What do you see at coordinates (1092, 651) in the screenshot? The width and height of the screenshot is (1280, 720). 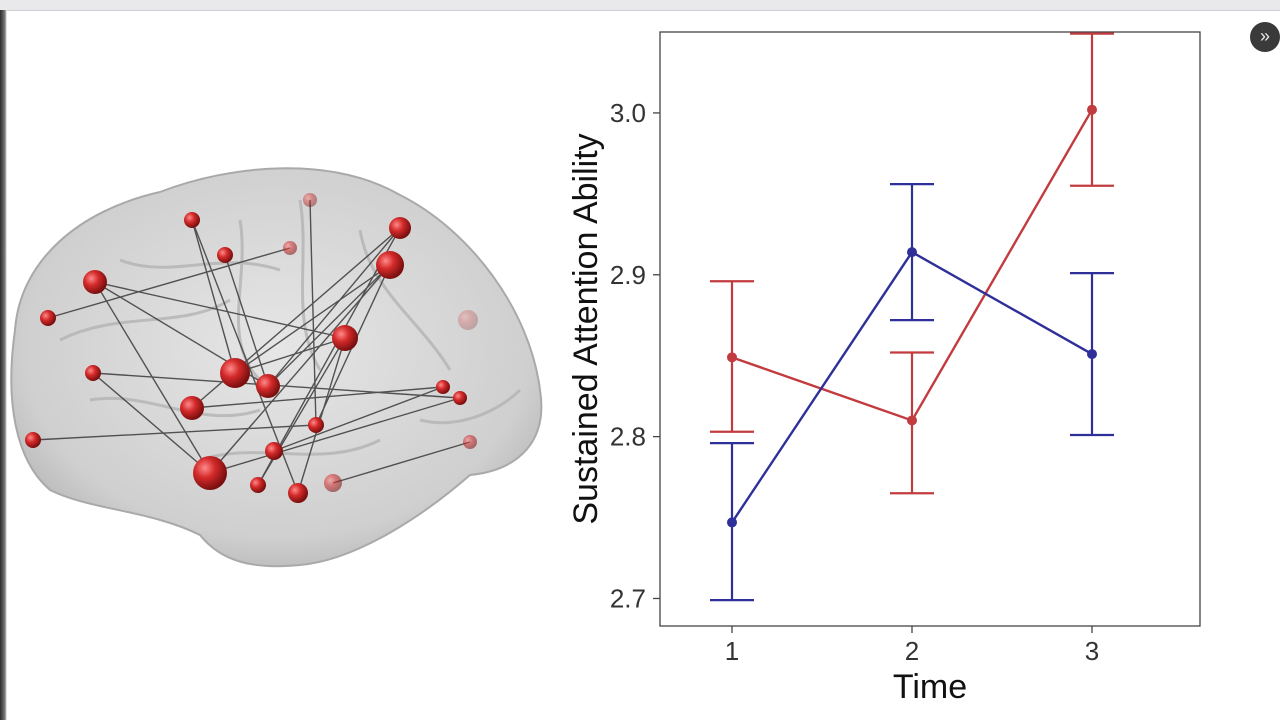 I see `x-tick-label: 3` at bounding box center [1092, 651].